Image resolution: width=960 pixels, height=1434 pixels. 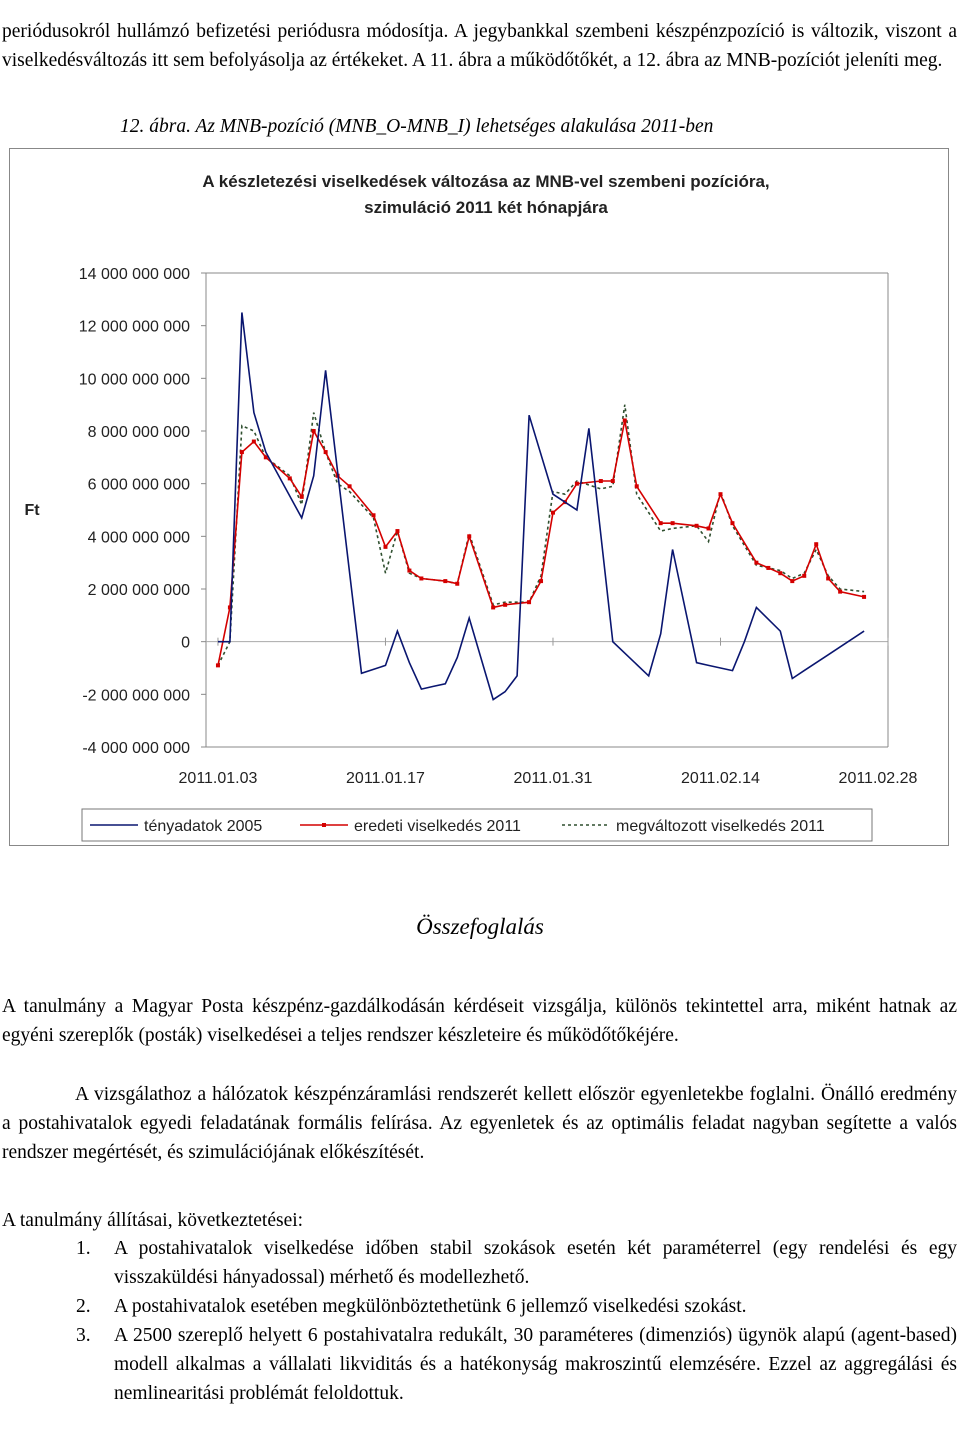 I want to click on y-tick-label: 4 000 000 000, so click(x=139, y=537).